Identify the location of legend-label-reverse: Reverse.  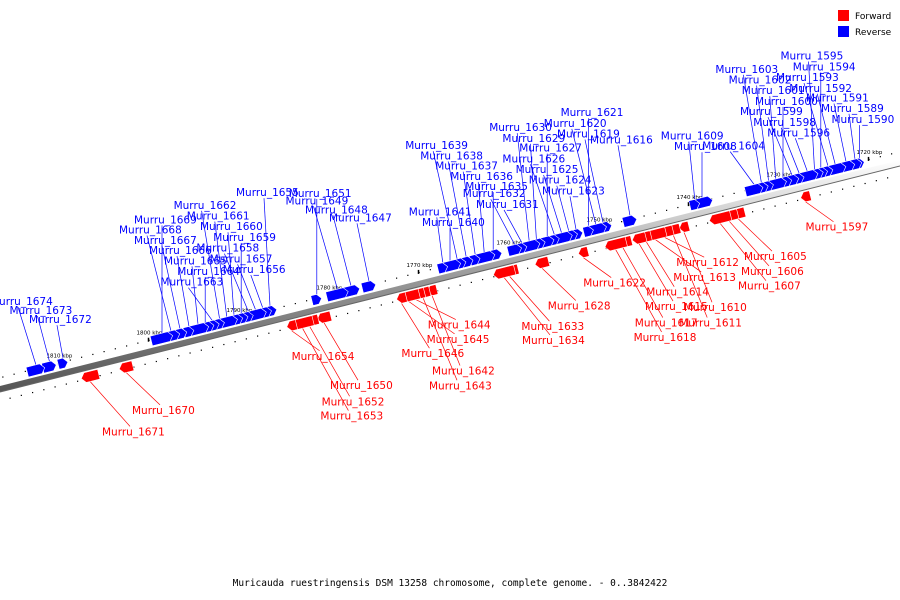
(873, 33).